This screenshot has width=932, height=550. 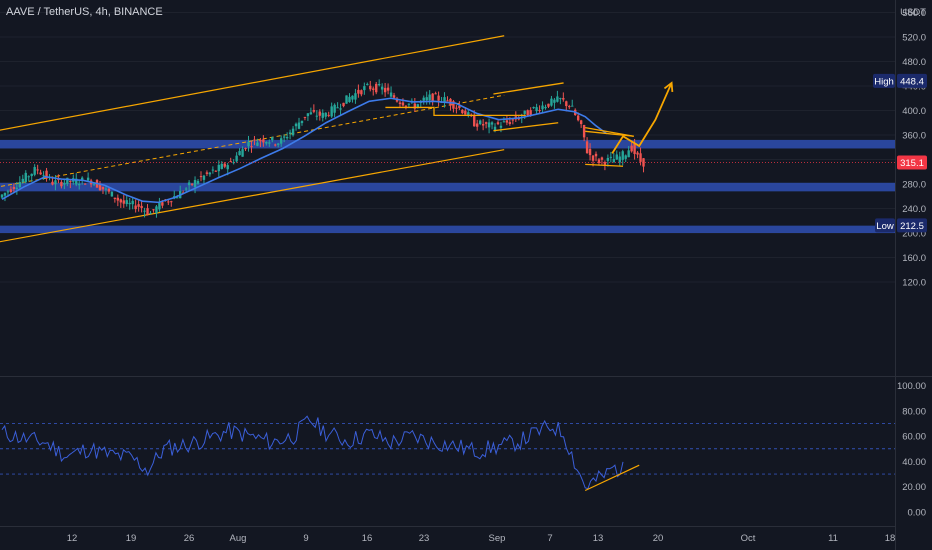 I want to click on time-tick-label: 11, so click(x=833, y=538).